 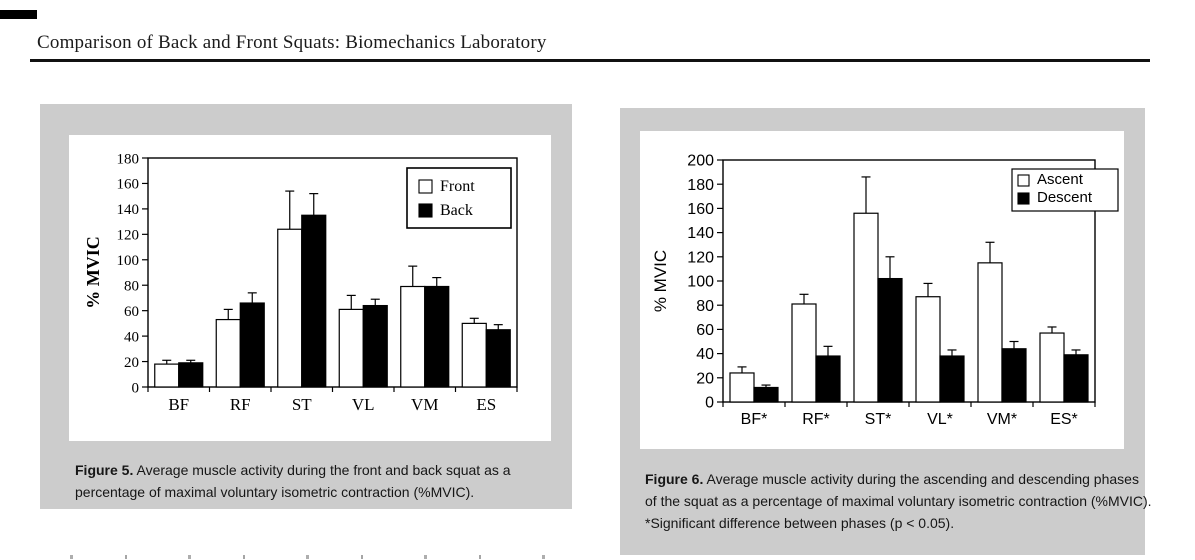 I want to click on legend-label: Descent, so click(x=1065, y=197).